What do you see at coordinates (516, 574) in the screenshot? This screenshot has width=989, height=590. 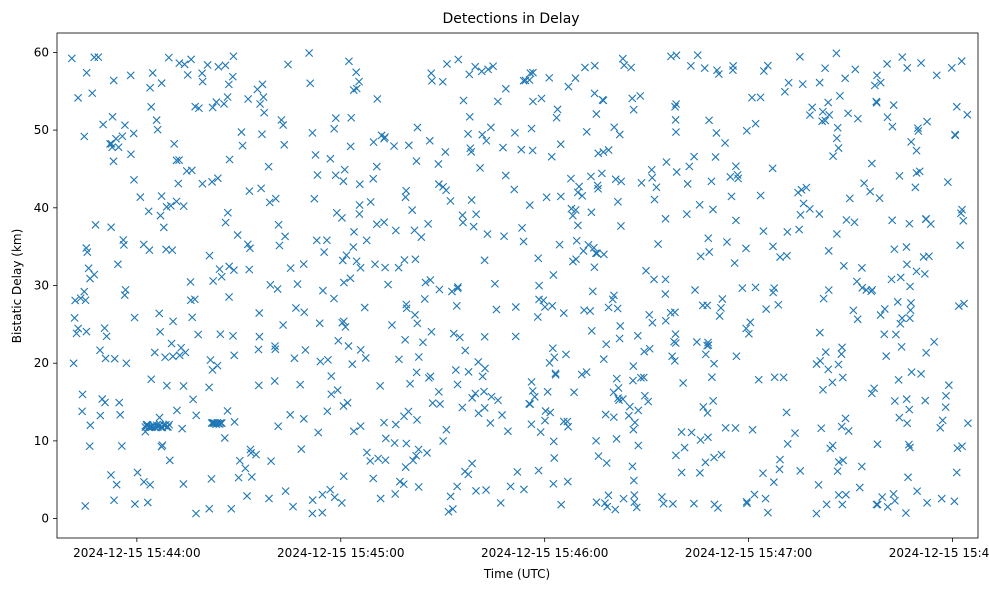 I see `x-axis-label: Time (UTC)` at bounding box center [516, 574].